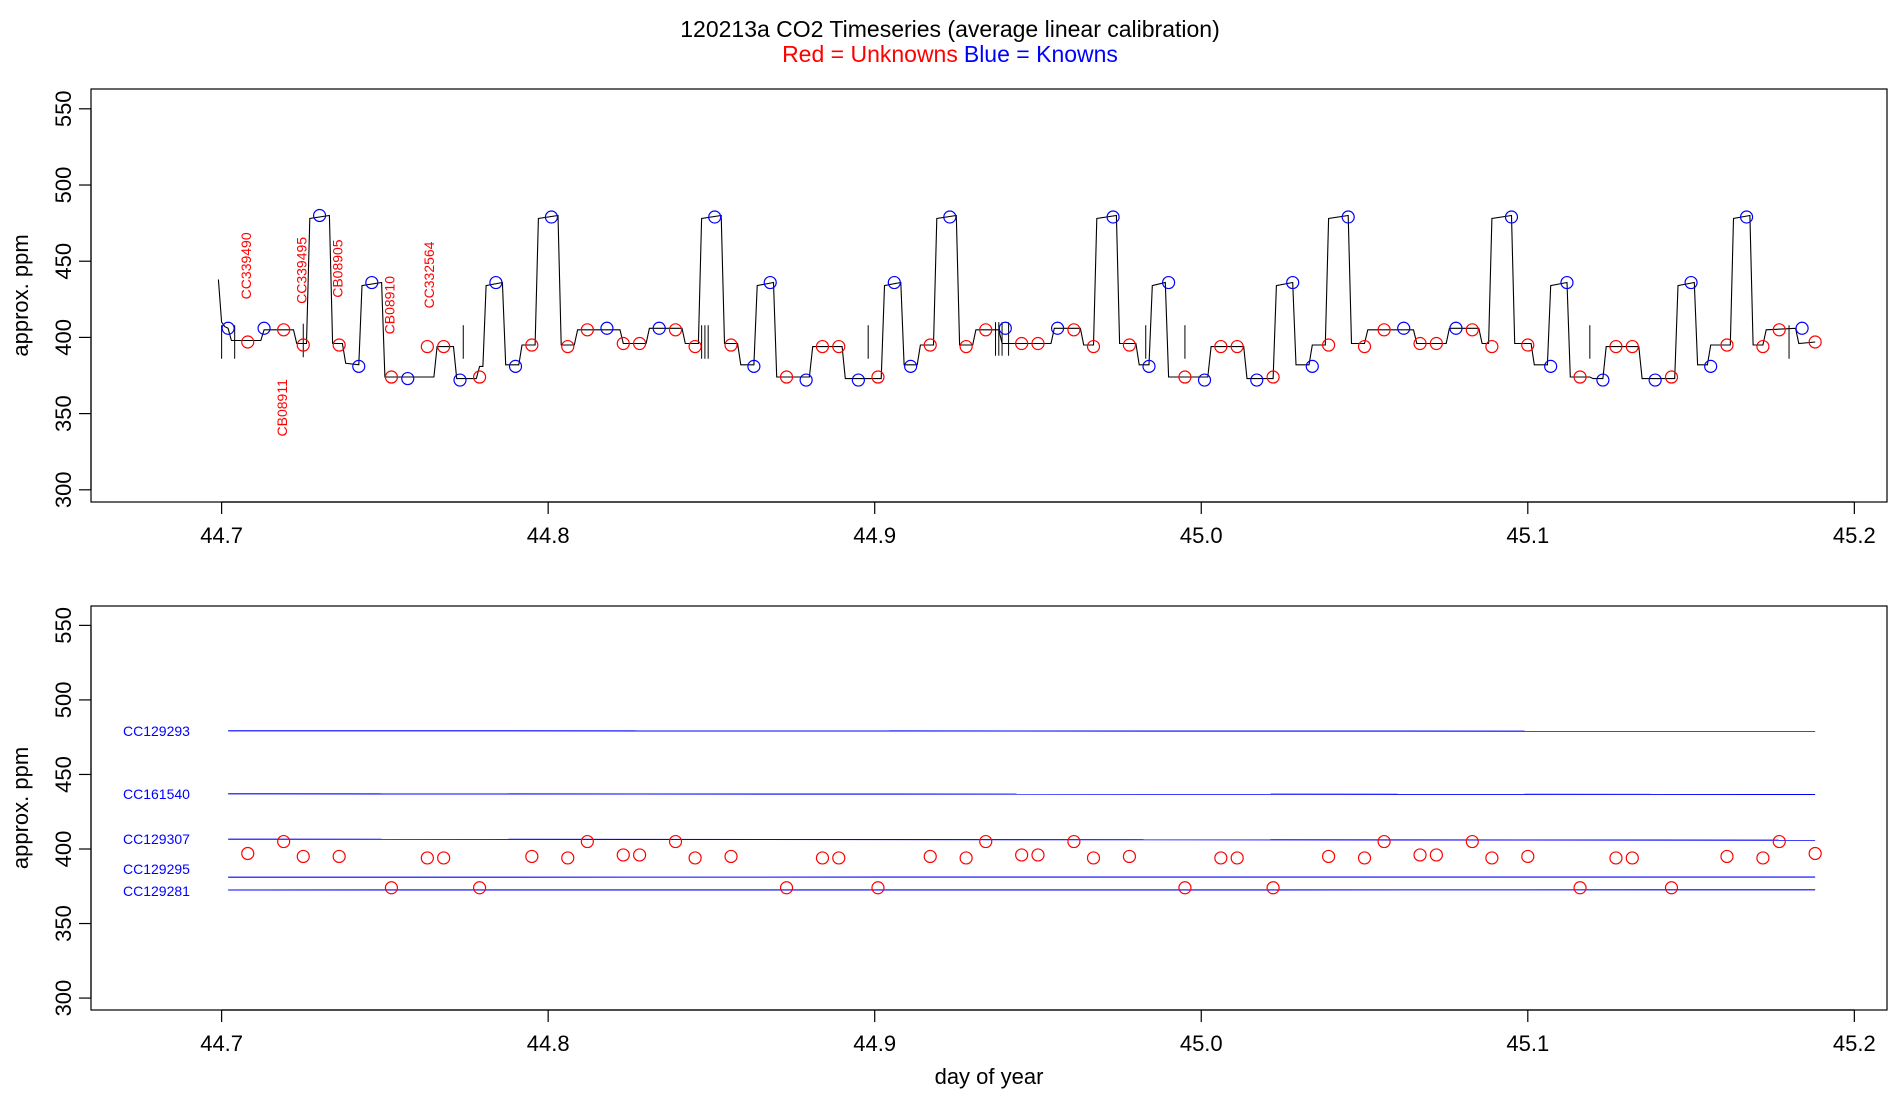 The height and width of the screenshot is (1100, 1900). What do you see at coordinates (1854, 535) in the screenshot?
I see `top-x-tick-label: 45.2` at bounding box center [1854, 535].